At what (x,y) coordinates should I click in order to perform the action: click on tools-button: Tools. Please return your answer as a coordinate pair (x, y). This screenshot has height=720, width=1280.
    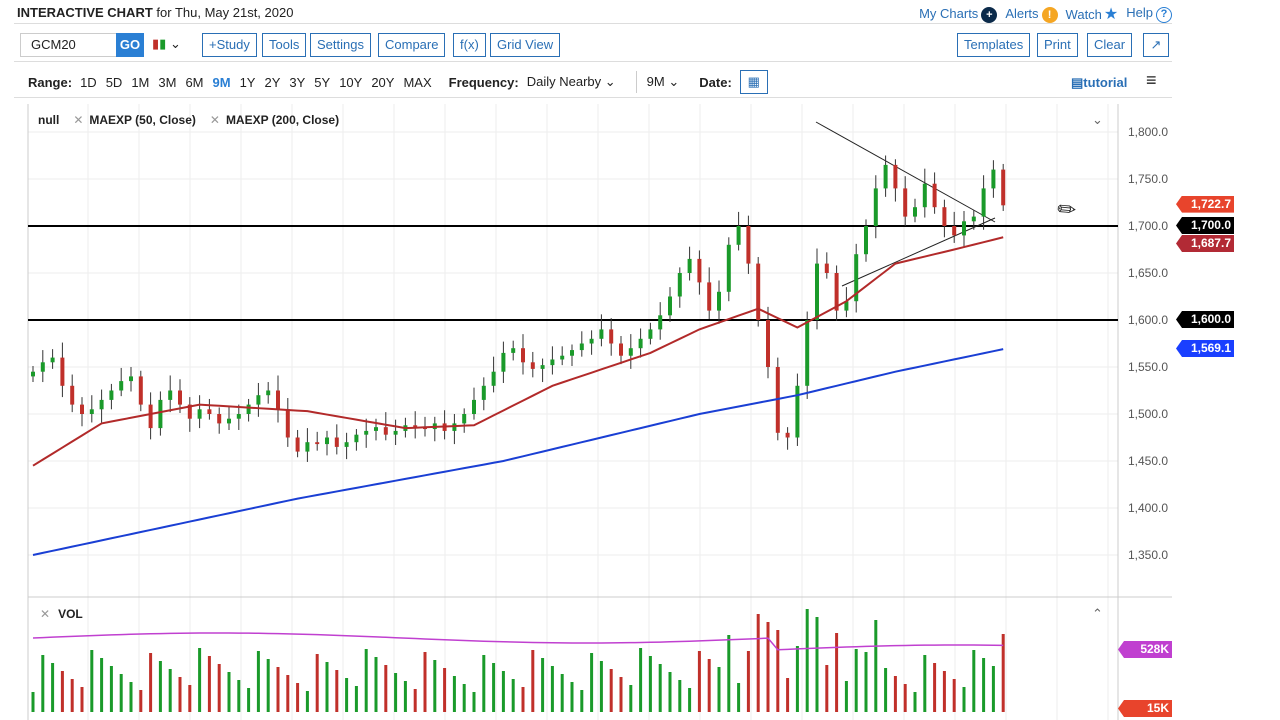
    Looking at the image, I should click on (284, 45).